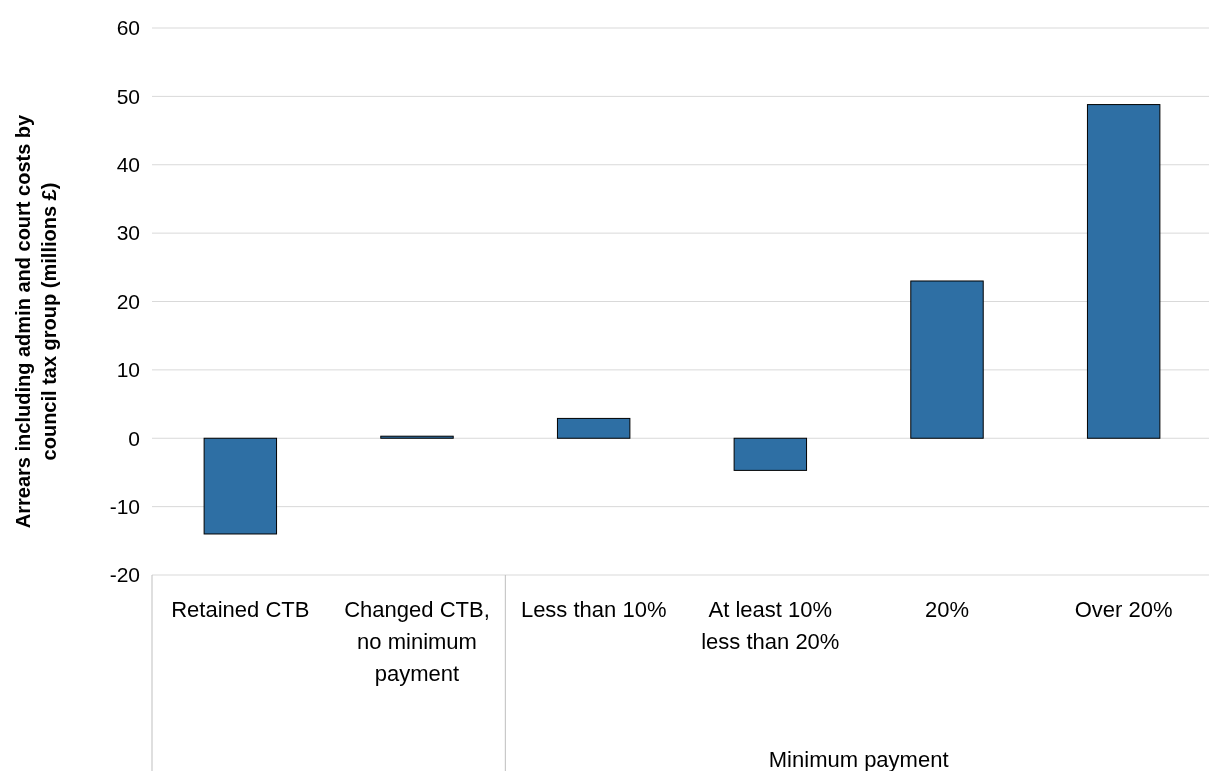 The height and width of the screenshot is (771, 1209). I want to click on x-tick-label: Less than 10%, so click(593, 609).